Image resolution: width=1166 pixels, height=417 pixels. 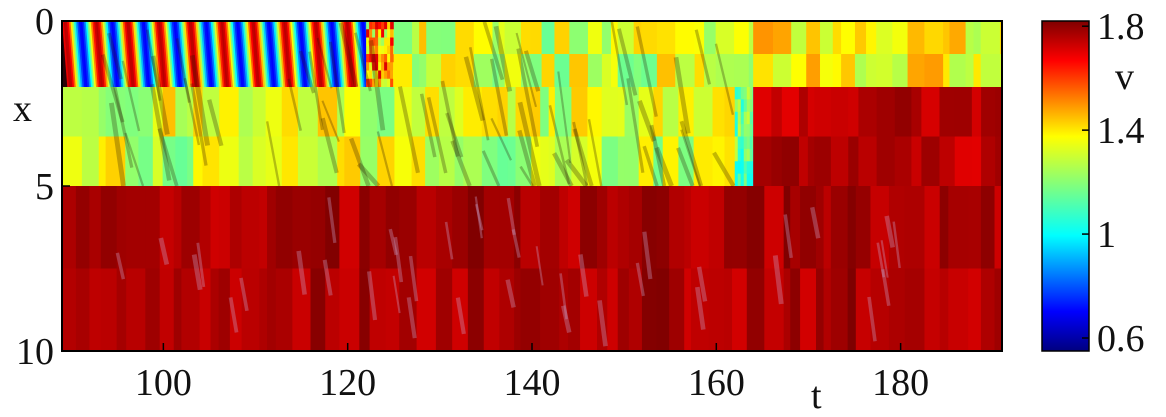 I want to click on x-tick-label: 180, so click(x=900, y=383).